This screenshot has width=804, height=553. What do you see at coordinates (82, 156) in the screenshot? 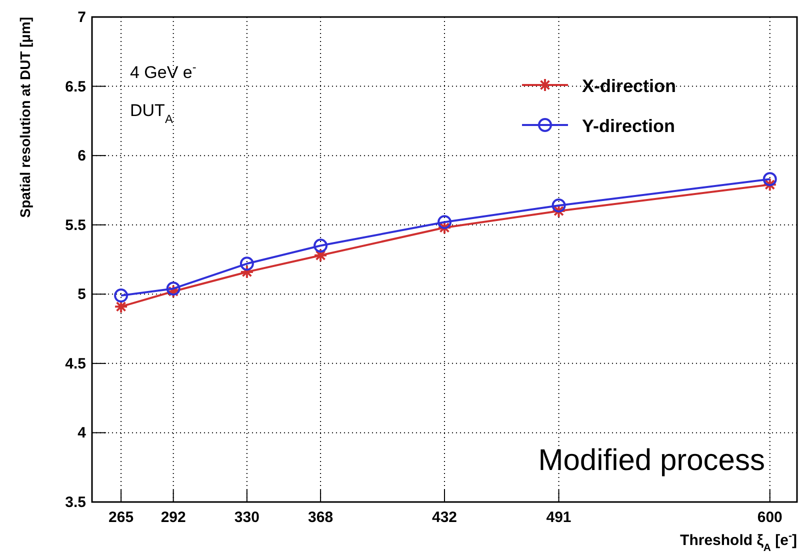
I see `y-tick-label: 6` at bounding box center [82, 156].